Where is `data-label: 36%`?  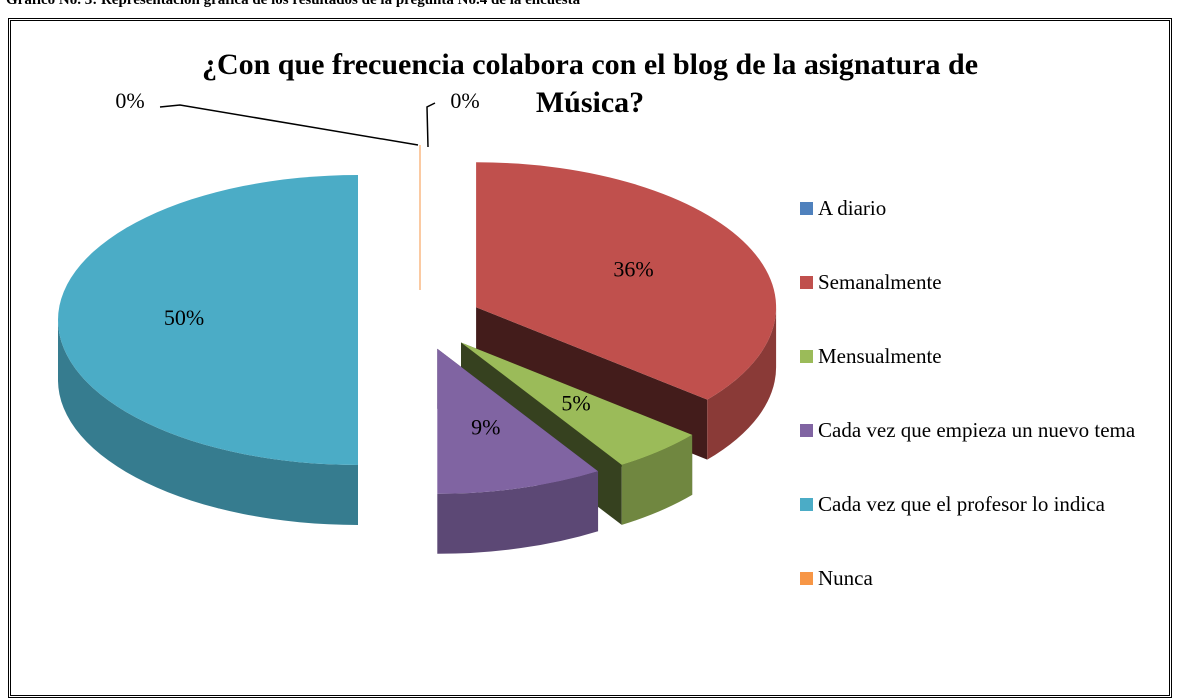 data-label: 36% is located at coordinates (633, 268).